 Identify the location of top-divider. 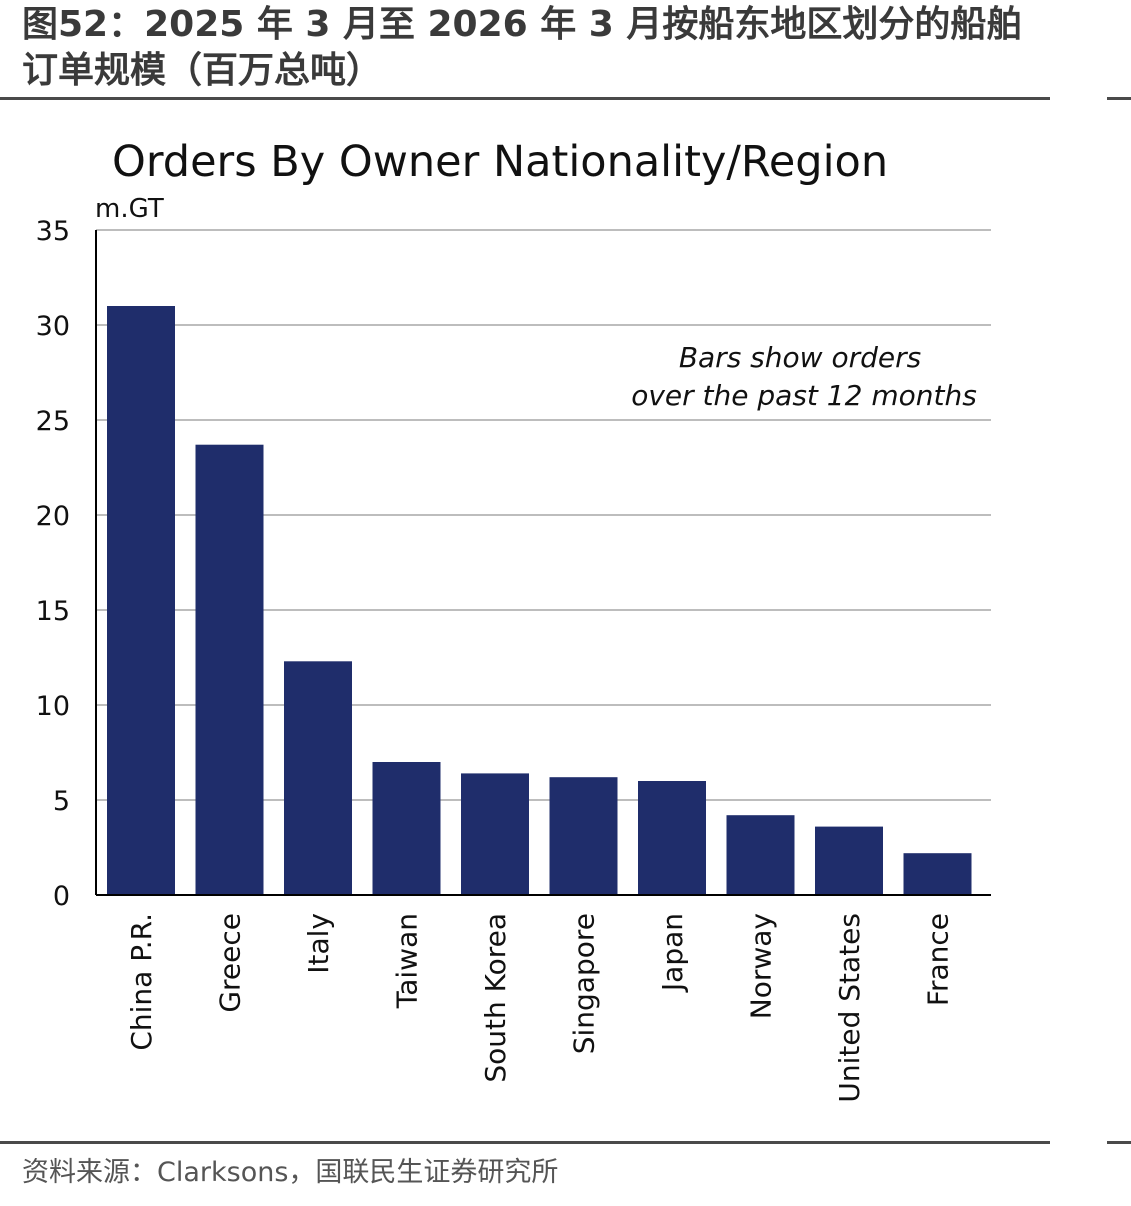
(525, 98).